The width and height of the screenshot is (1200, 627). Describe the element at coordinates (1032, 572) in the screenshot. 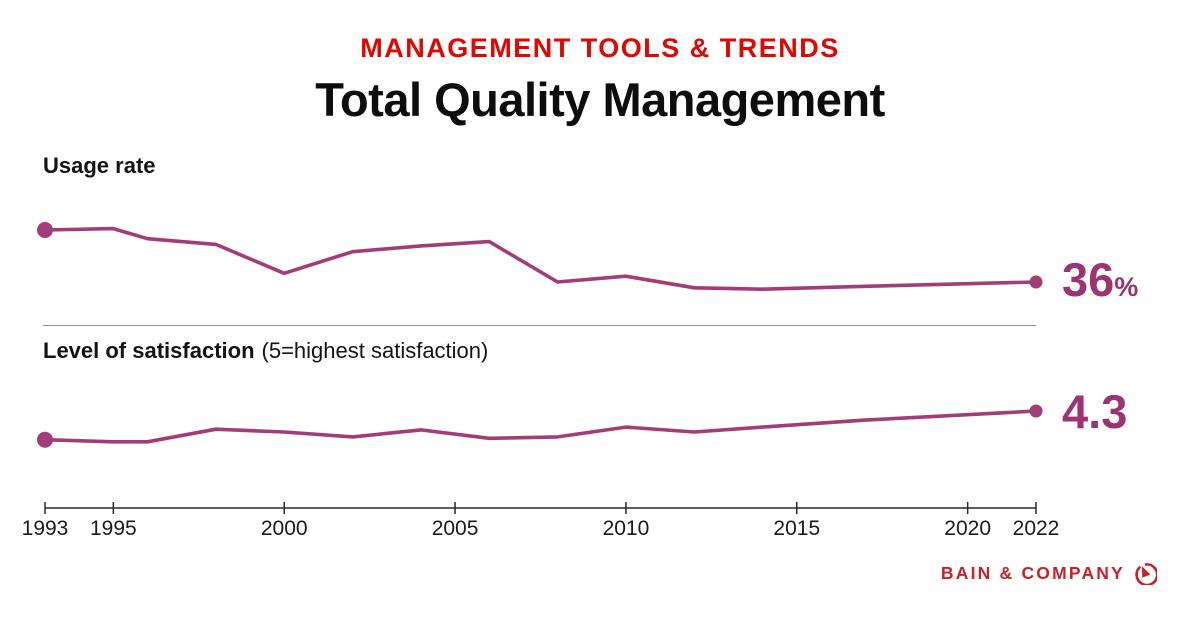

I see `bain-logotype: BAIN & COMPANY` at that location.